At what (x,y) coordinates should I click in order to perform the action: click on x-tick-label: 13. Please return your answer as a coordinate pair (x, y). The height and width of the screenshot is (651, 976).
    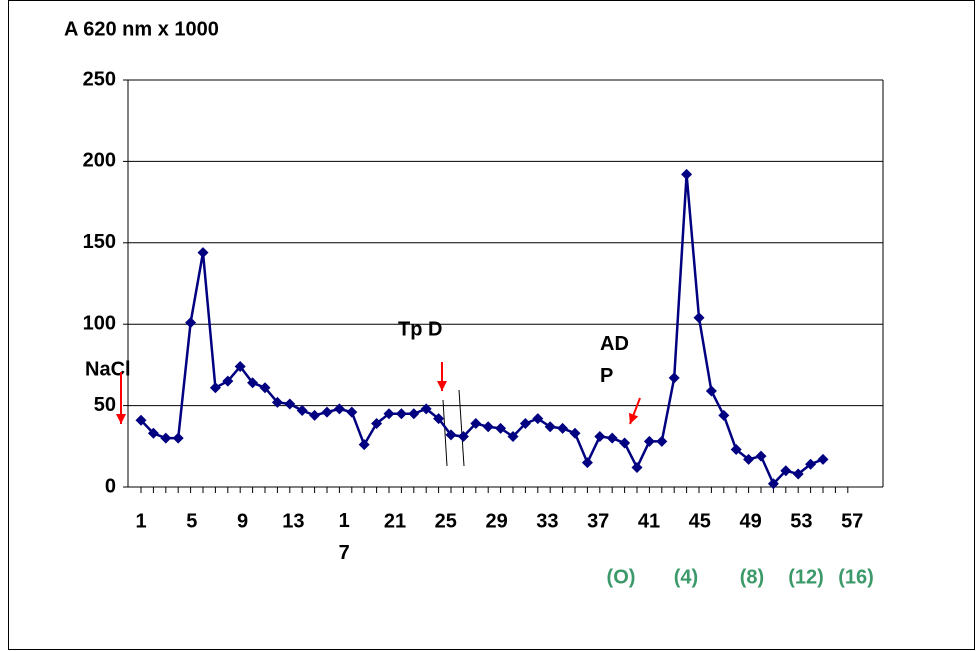
    Looking at the image, I should click on (293, 521).